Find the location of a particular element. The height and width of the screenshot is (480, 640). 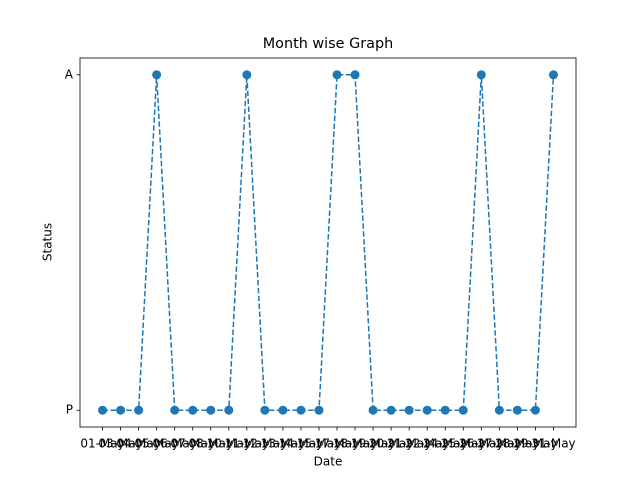

x-tick-label: 05-May is located at coordinates (156, 444).